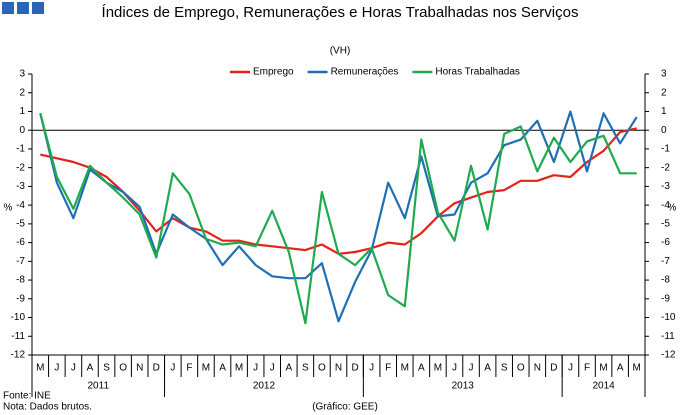 Image resolution: width=680 pixels, height=415 pixels. I want to click on y2-tick-label: -12, so click(668, 355).